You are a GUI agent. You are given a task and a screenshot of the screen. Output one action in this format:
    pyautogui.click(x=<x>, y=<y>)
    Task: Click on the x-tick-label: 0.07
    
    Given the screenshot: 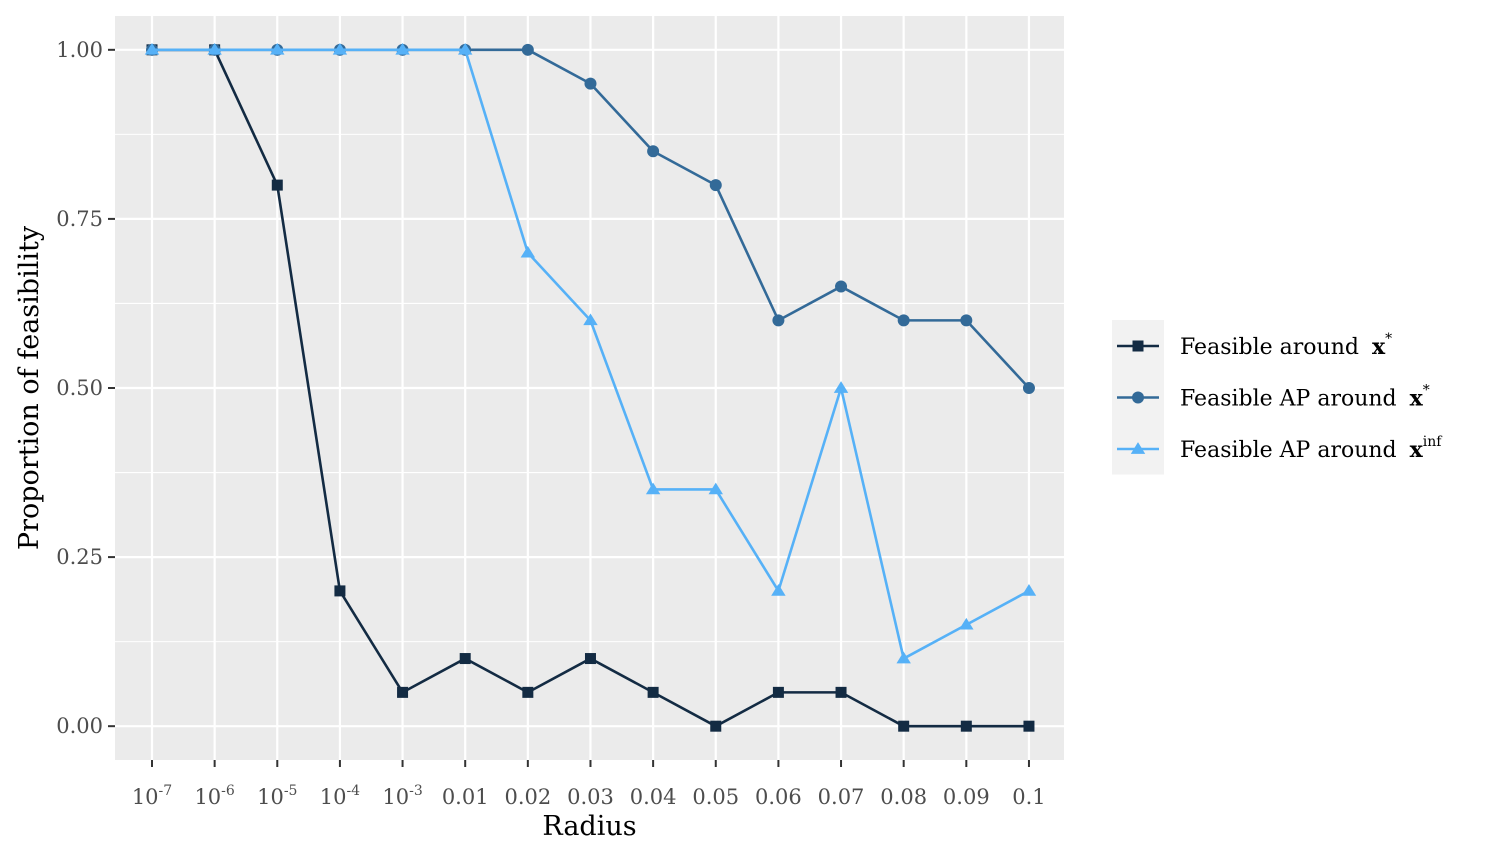 What is the action you would take?
    pyautogui.click(x=841, y=797)
    